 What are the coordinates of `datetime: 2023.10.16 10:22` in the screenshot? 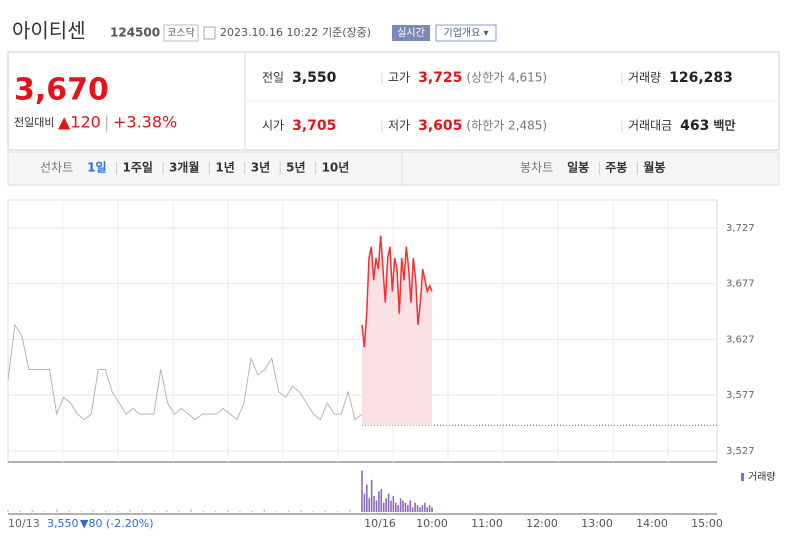 It's located at (269, 32).